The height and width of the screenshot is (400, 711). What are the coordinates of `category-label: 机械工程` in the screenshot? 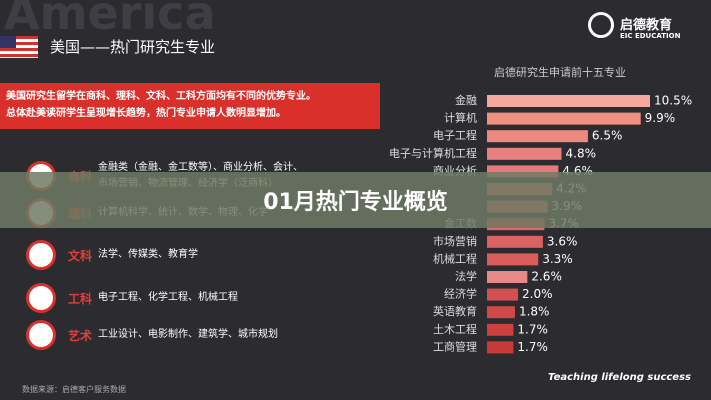 It's located at (455, 258).